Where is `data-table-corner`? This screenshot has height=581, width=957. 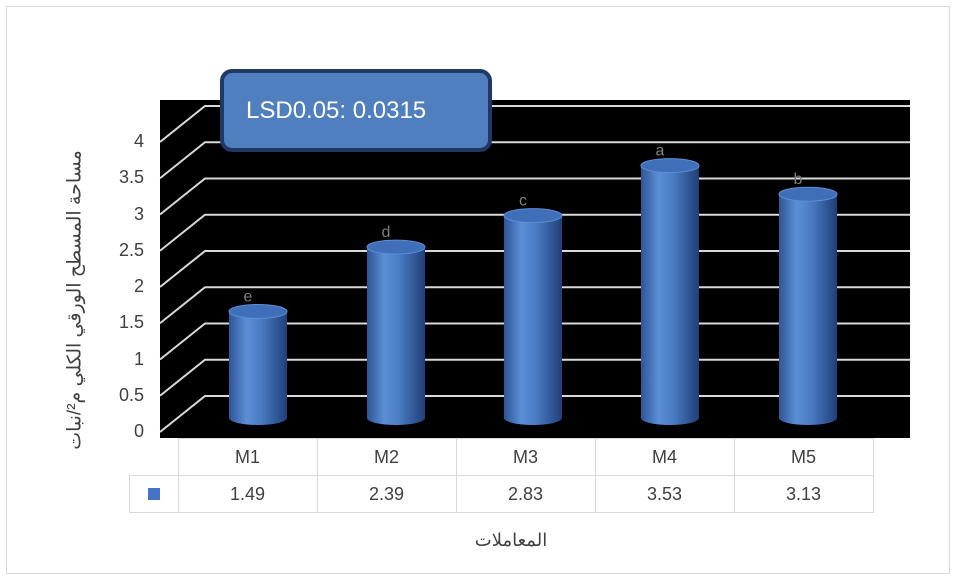
data-table-corner is located at coordinates (154, 457).